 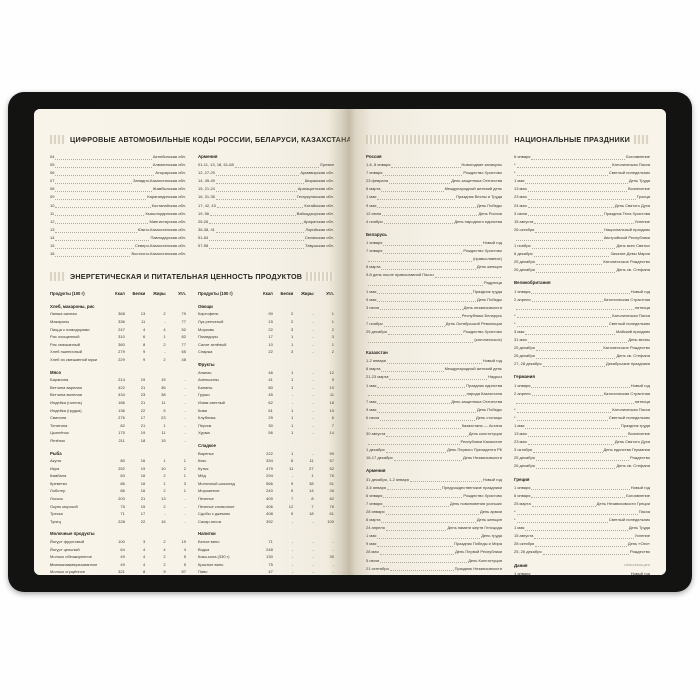 What do you see at coordinates (522, 495) in the screenshot?
I see `holiday-row-key: 6 января` at bounding box center [522, 495].